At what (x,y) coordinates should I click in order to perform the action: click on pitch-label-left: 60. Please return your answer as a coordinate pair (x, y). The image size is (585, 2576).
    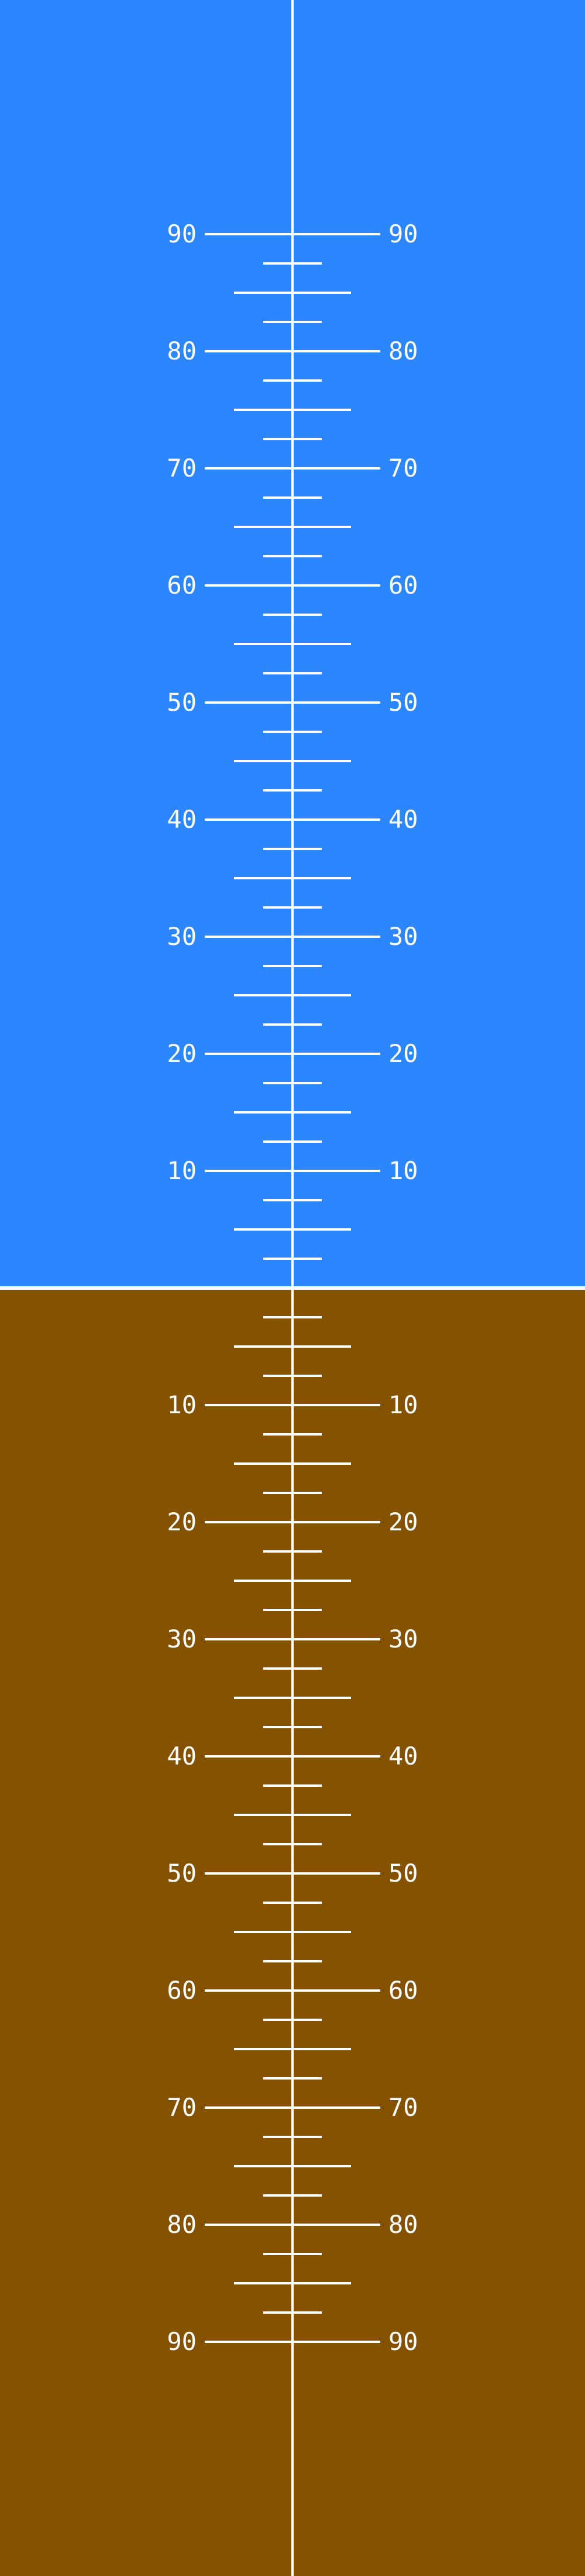
    Looking at the image, I should click on (182, 585).